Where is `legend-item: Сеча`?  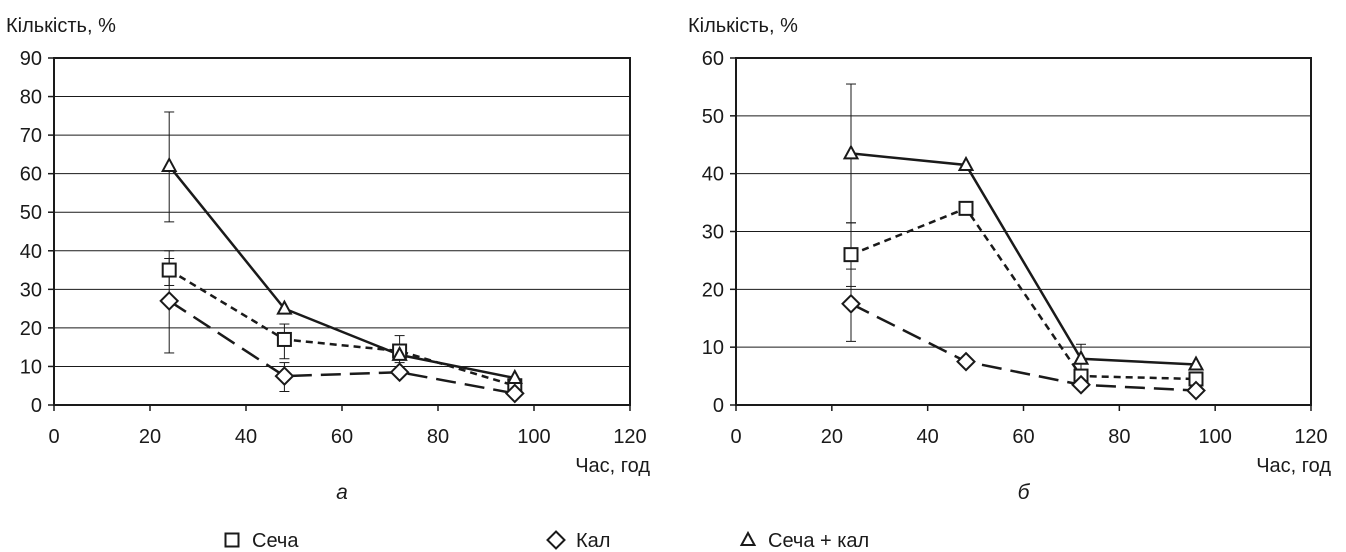 legend-item: Сеча is located at coordinates (261, 541).